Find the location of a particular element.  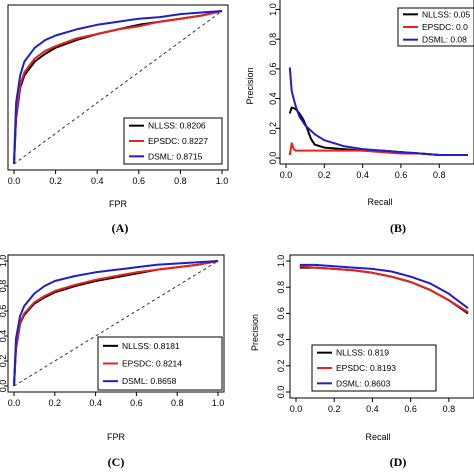

panel-b-xtick-label: 0.8 is located at coordinates (439, 175).